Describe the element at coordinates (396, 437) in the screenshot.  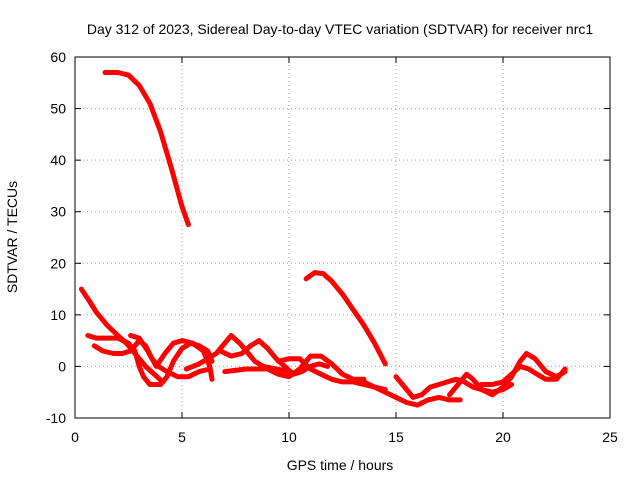
I see `x-tick-label: 15` at that location.